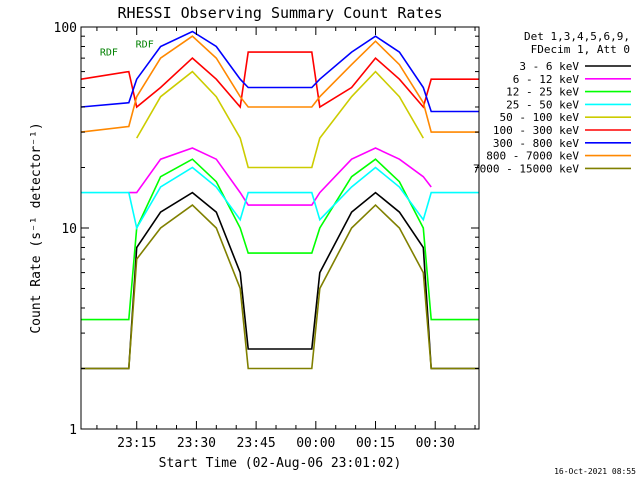 The height and width of the screenshot is (480, 640). Describe the element at coordinates (65, 28) in the screenshot. I see `y-tick-label-2: 100` at that location.